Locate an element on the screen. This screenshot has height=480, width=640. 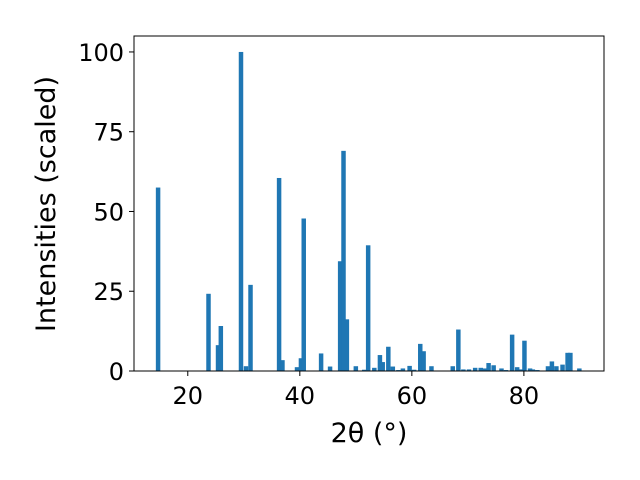
y-tick-label: 50 is located at coordinates (108, 212).